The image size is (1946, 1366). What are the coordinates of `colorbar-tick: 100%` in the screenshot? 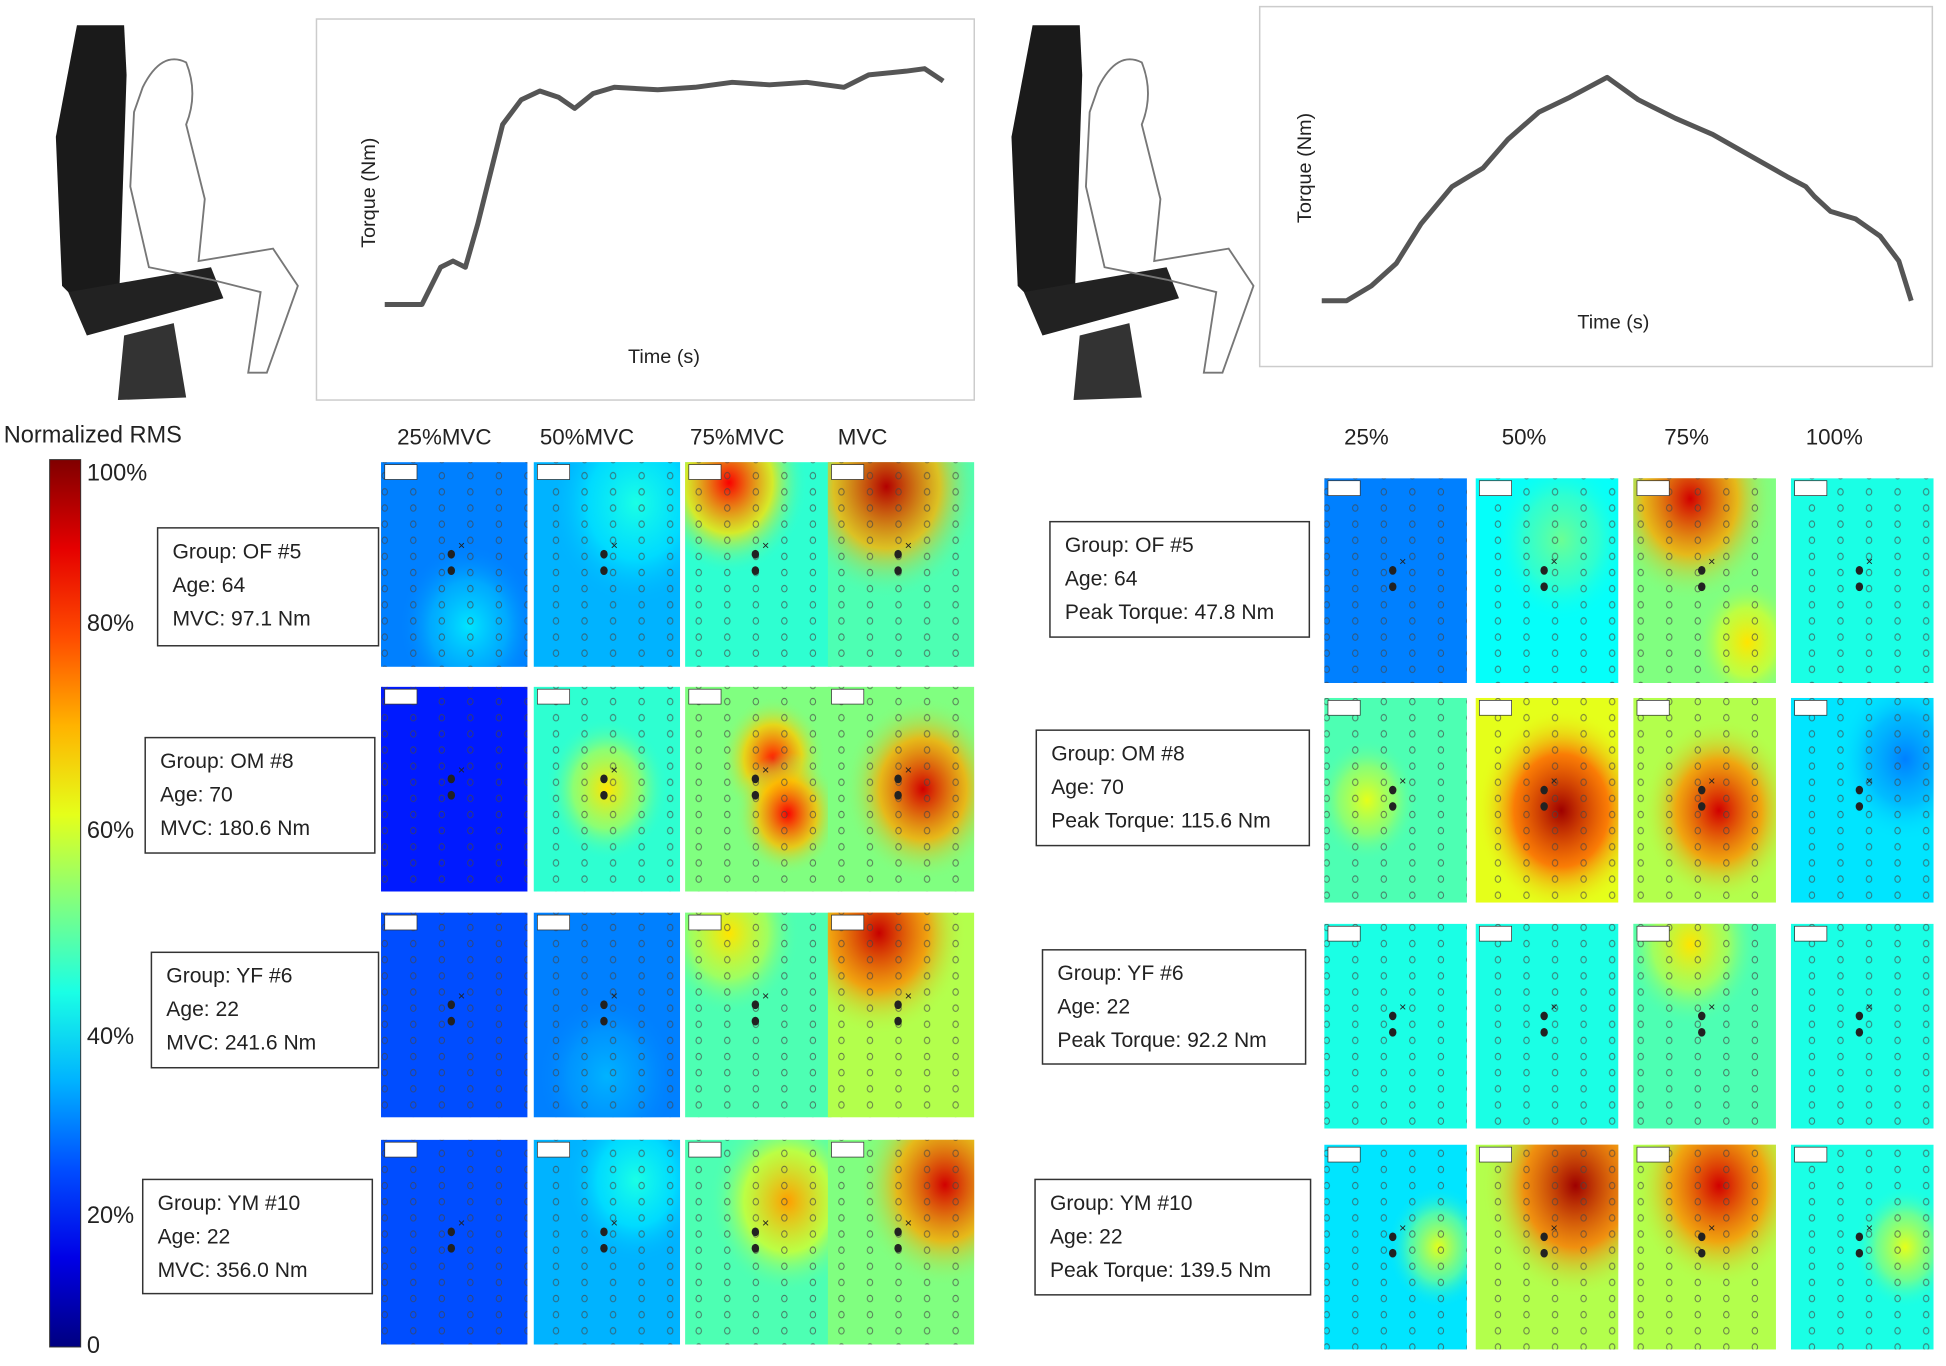 It's located at (117, 473).